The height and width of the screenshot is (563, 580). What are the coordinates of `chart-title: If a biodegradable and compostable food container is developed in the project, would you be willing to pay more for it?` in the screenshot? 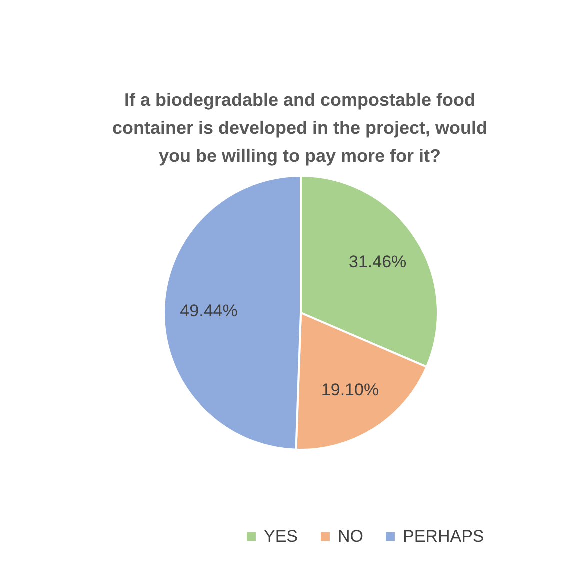 It's located at (300, 128).